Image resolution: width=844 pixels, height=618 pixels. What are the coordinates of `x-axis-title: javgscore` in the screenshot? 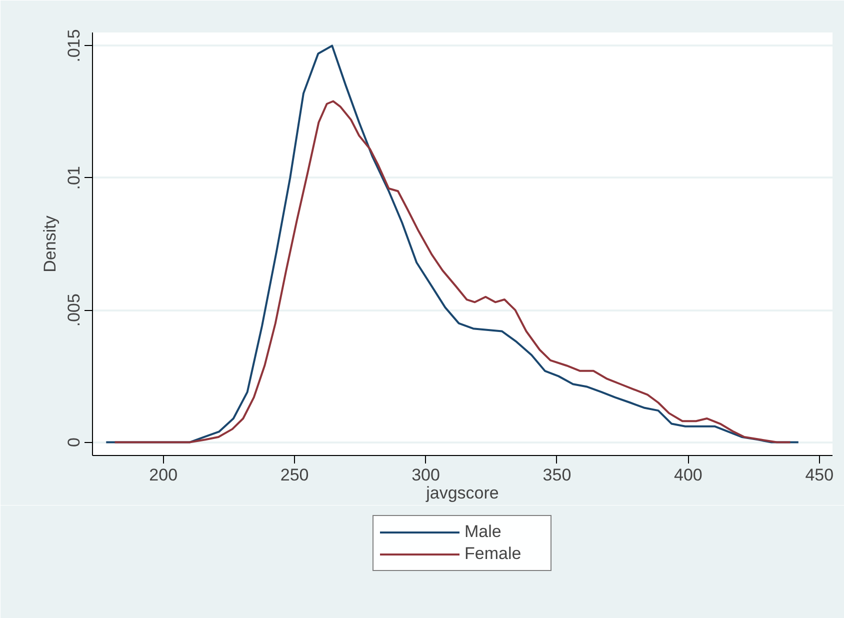 It's located at (462, 493).